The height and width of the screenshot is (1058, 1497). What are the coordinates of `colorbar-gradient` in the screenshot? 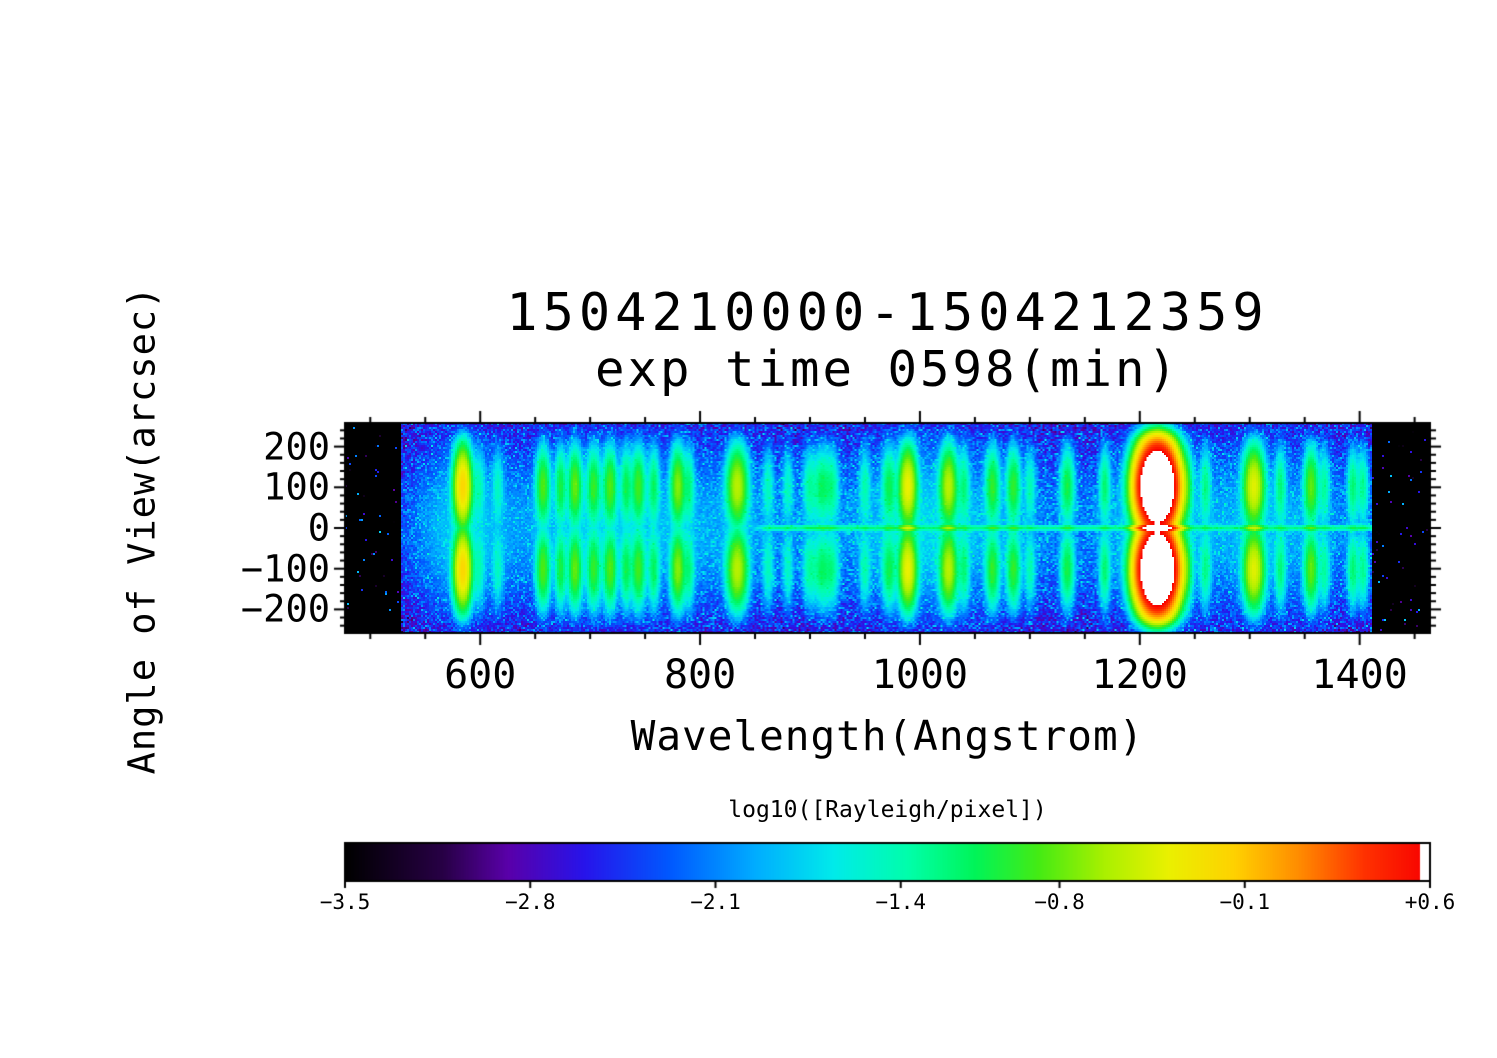 It's located at (887, 862).